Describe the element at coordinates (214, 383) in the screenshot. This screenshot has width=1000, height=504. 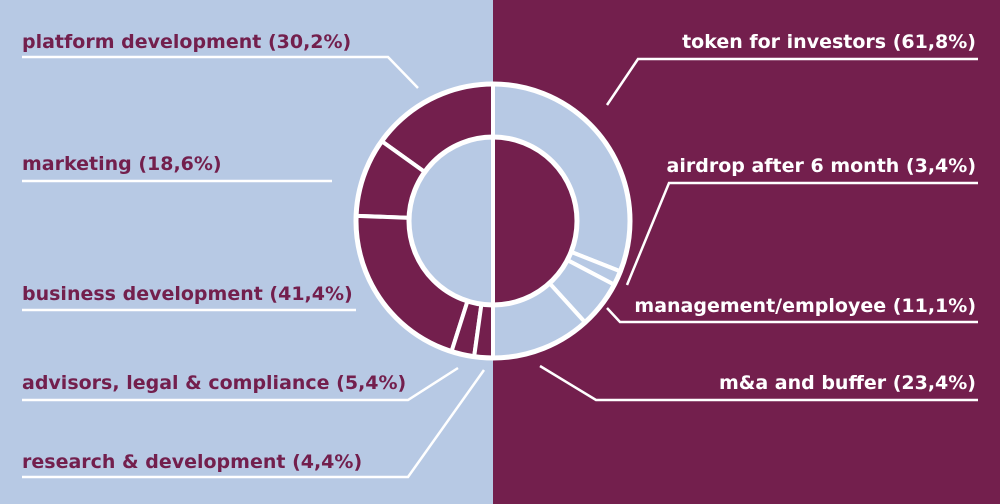
I see `label-advisors-legal-compliance-5-4: advisors, legal & compliance (5,4%)` at that location.